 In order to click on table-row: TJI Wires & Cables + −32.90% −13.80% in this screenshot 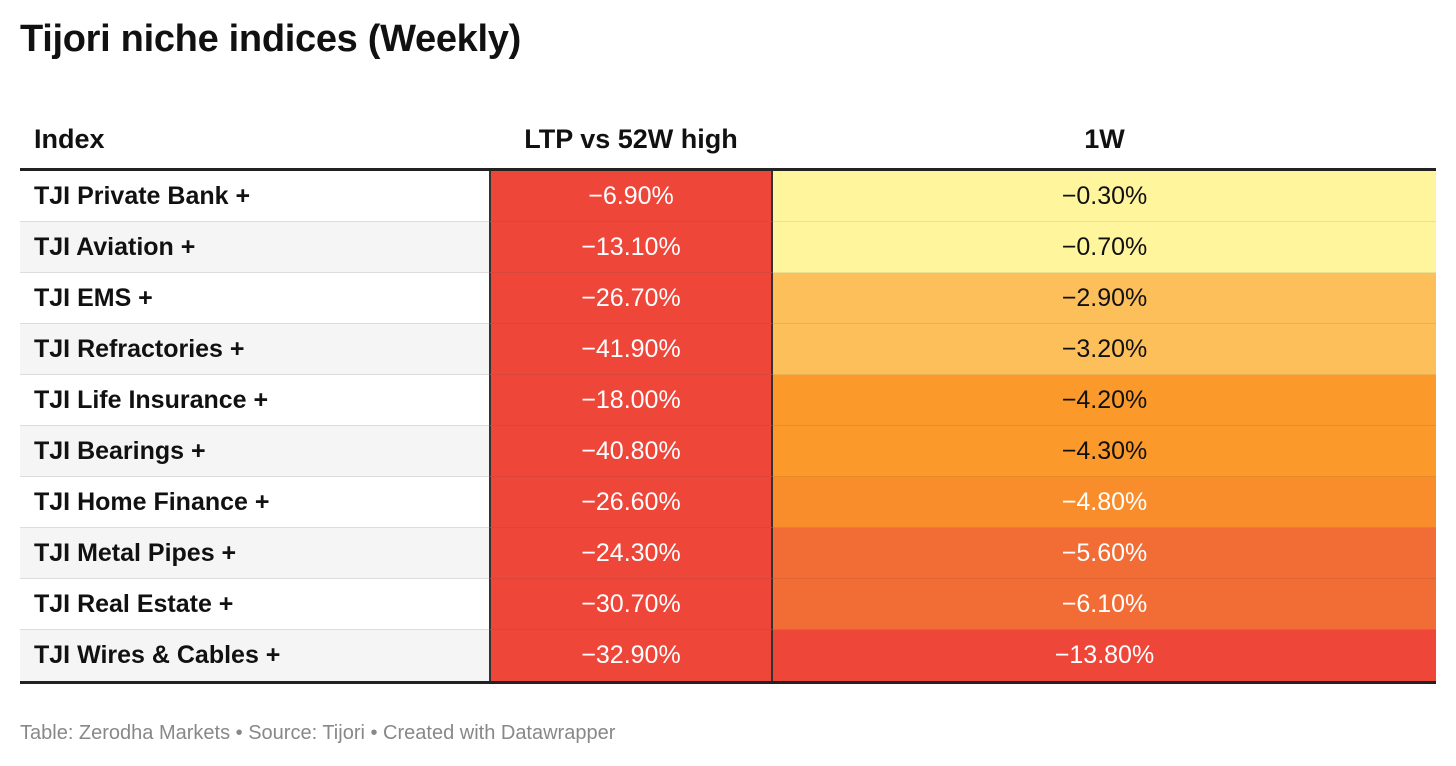, I will do `click(728, 655)`.